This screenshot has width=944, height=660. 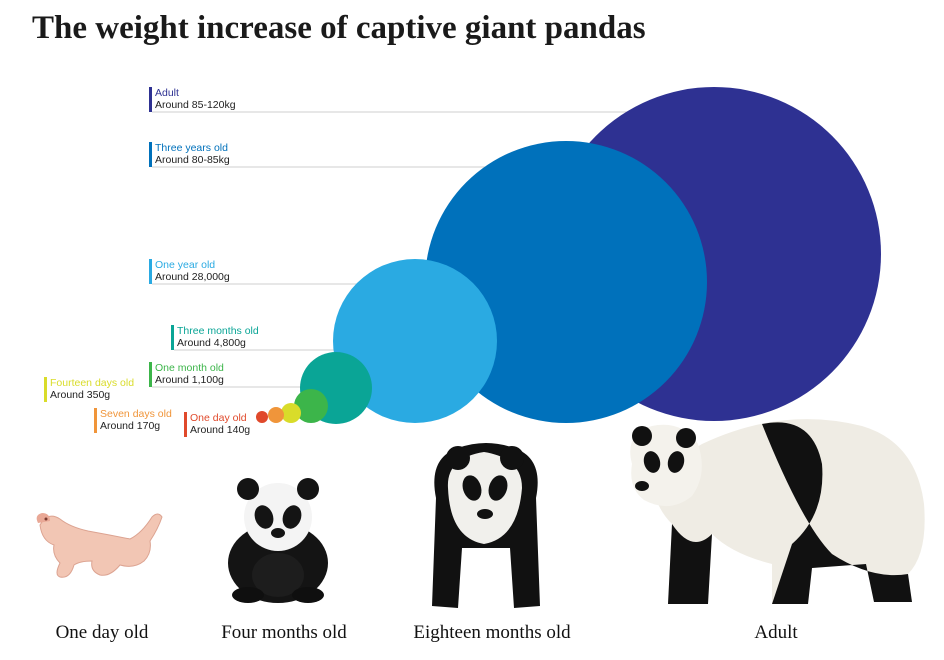 I want to click on bubble-one-day-old, so click(x=262, y=417).